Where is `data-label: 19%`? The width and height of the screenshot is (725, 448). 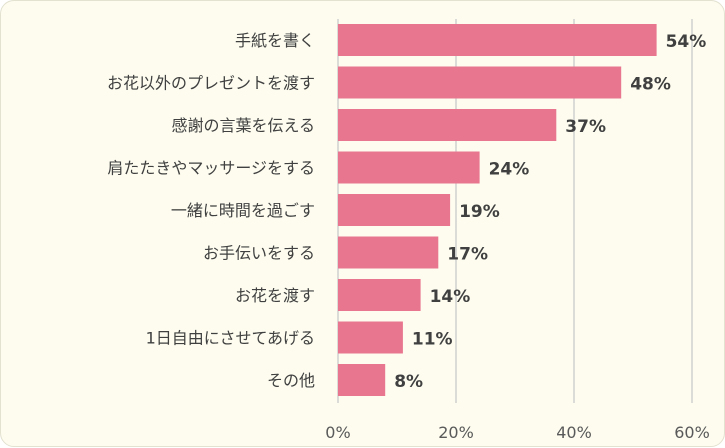
data-label: 19% is located at coordinates (479, 212).